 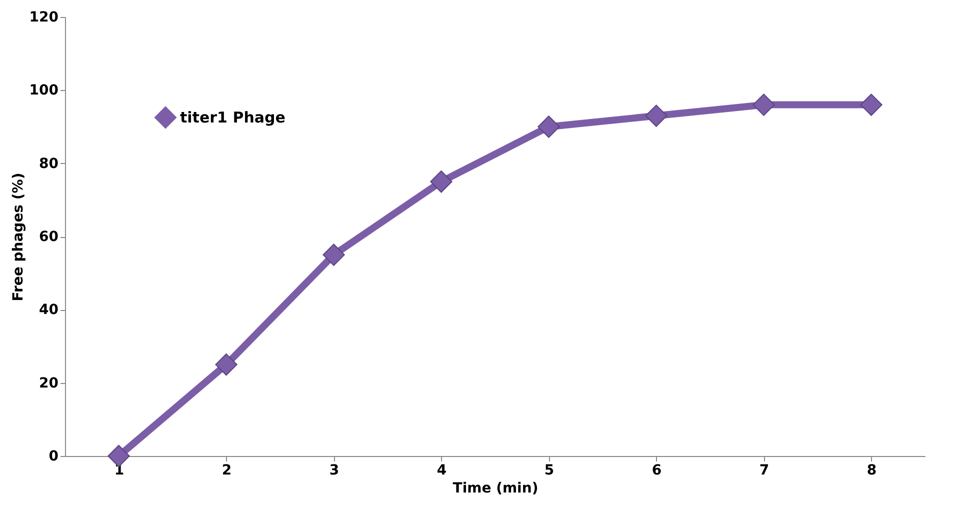 What do you see at coordinates (227, 470) in the screenshot?
I see `x-tick-label: 2` at bounding box center [227, 470].